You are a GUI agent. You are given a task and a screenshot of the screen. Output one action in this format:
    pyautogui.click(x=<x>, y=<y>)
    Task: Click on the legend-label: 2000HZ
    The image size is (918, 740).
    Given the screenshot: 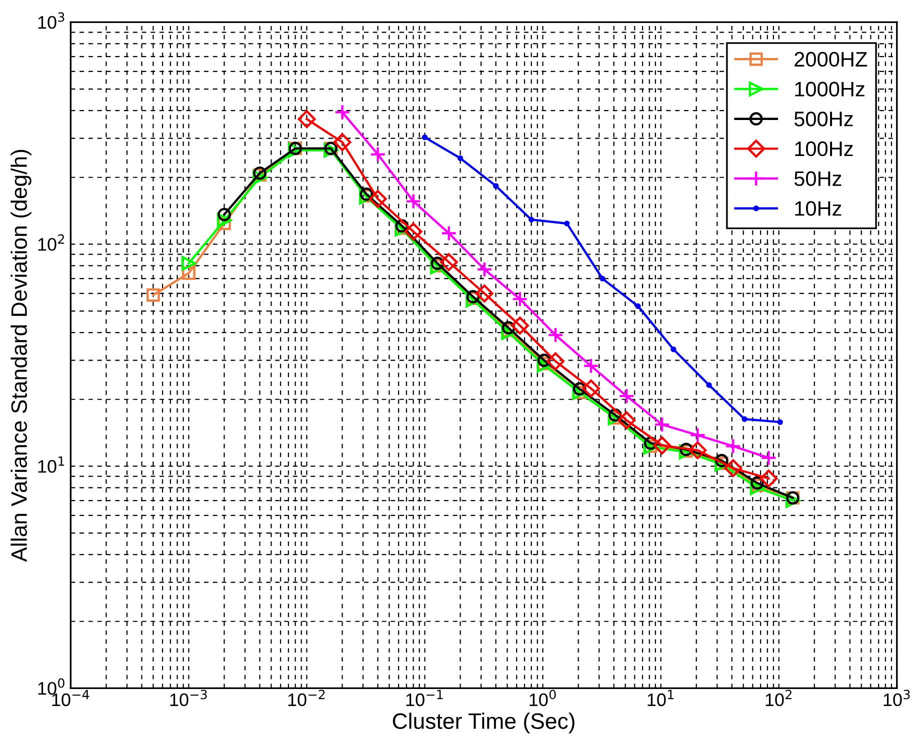 What is the action you would take?
    pyautogui.click(x=831, y=59)
    